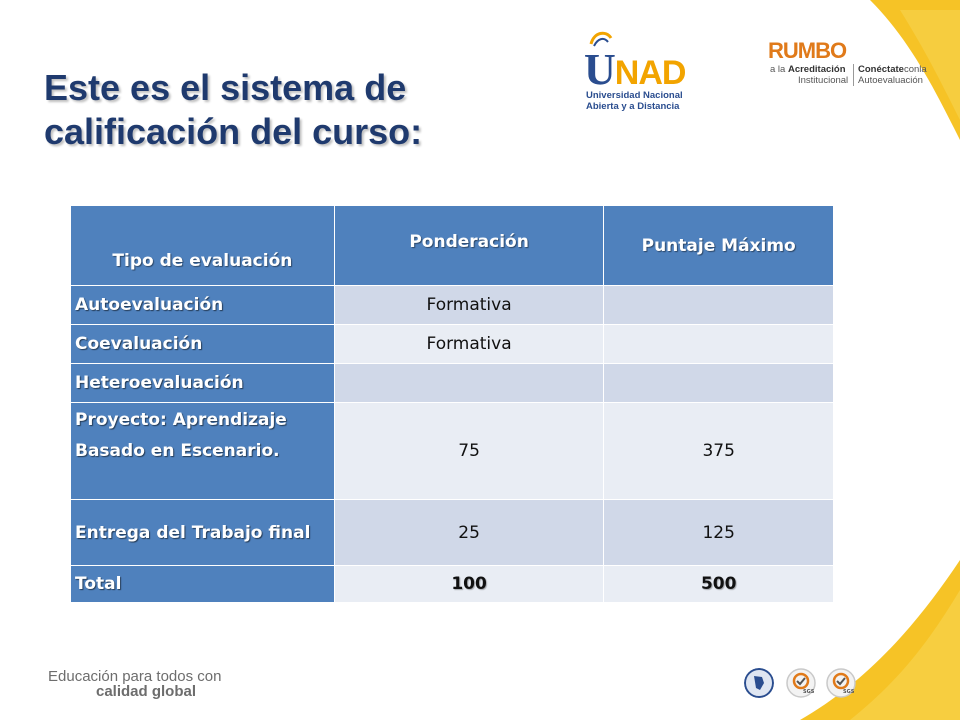 This screenshot has width=960, height=720. I want to click on cell-puntaje: 500, so click(718, 584).